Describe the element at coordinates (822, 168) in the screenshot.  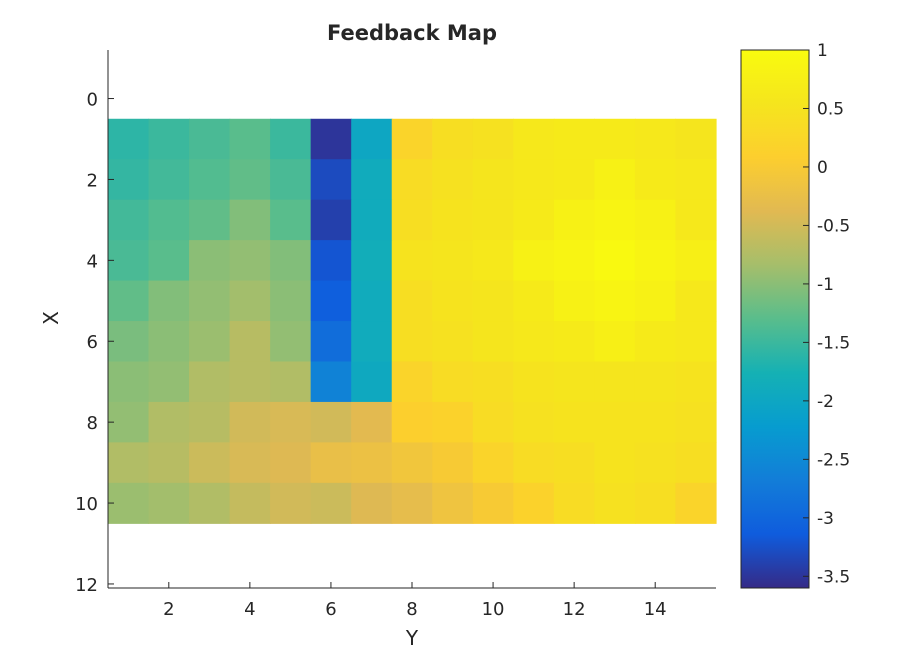
I see `colorbar-tick-label: 0` at that location.